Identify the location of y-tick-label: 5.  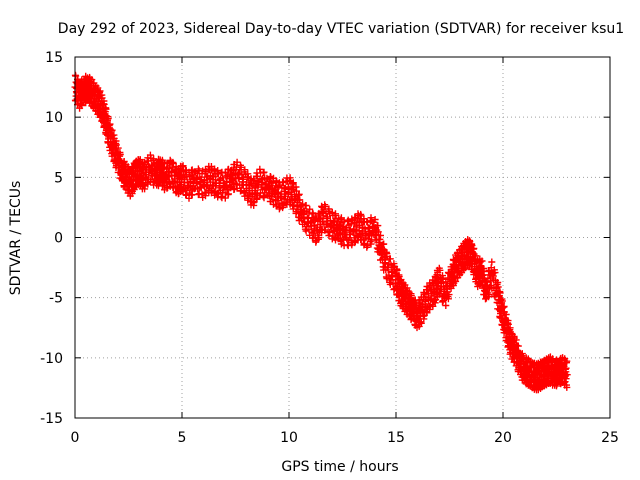
(58, 178).